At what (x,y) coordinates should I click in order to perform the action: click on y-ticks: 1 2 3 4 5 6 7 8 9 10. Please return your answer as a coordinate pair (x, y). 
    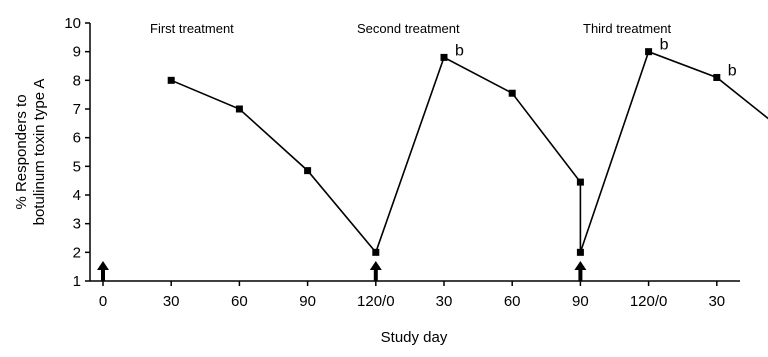
    Looking at the image, I should click on (77, 152).